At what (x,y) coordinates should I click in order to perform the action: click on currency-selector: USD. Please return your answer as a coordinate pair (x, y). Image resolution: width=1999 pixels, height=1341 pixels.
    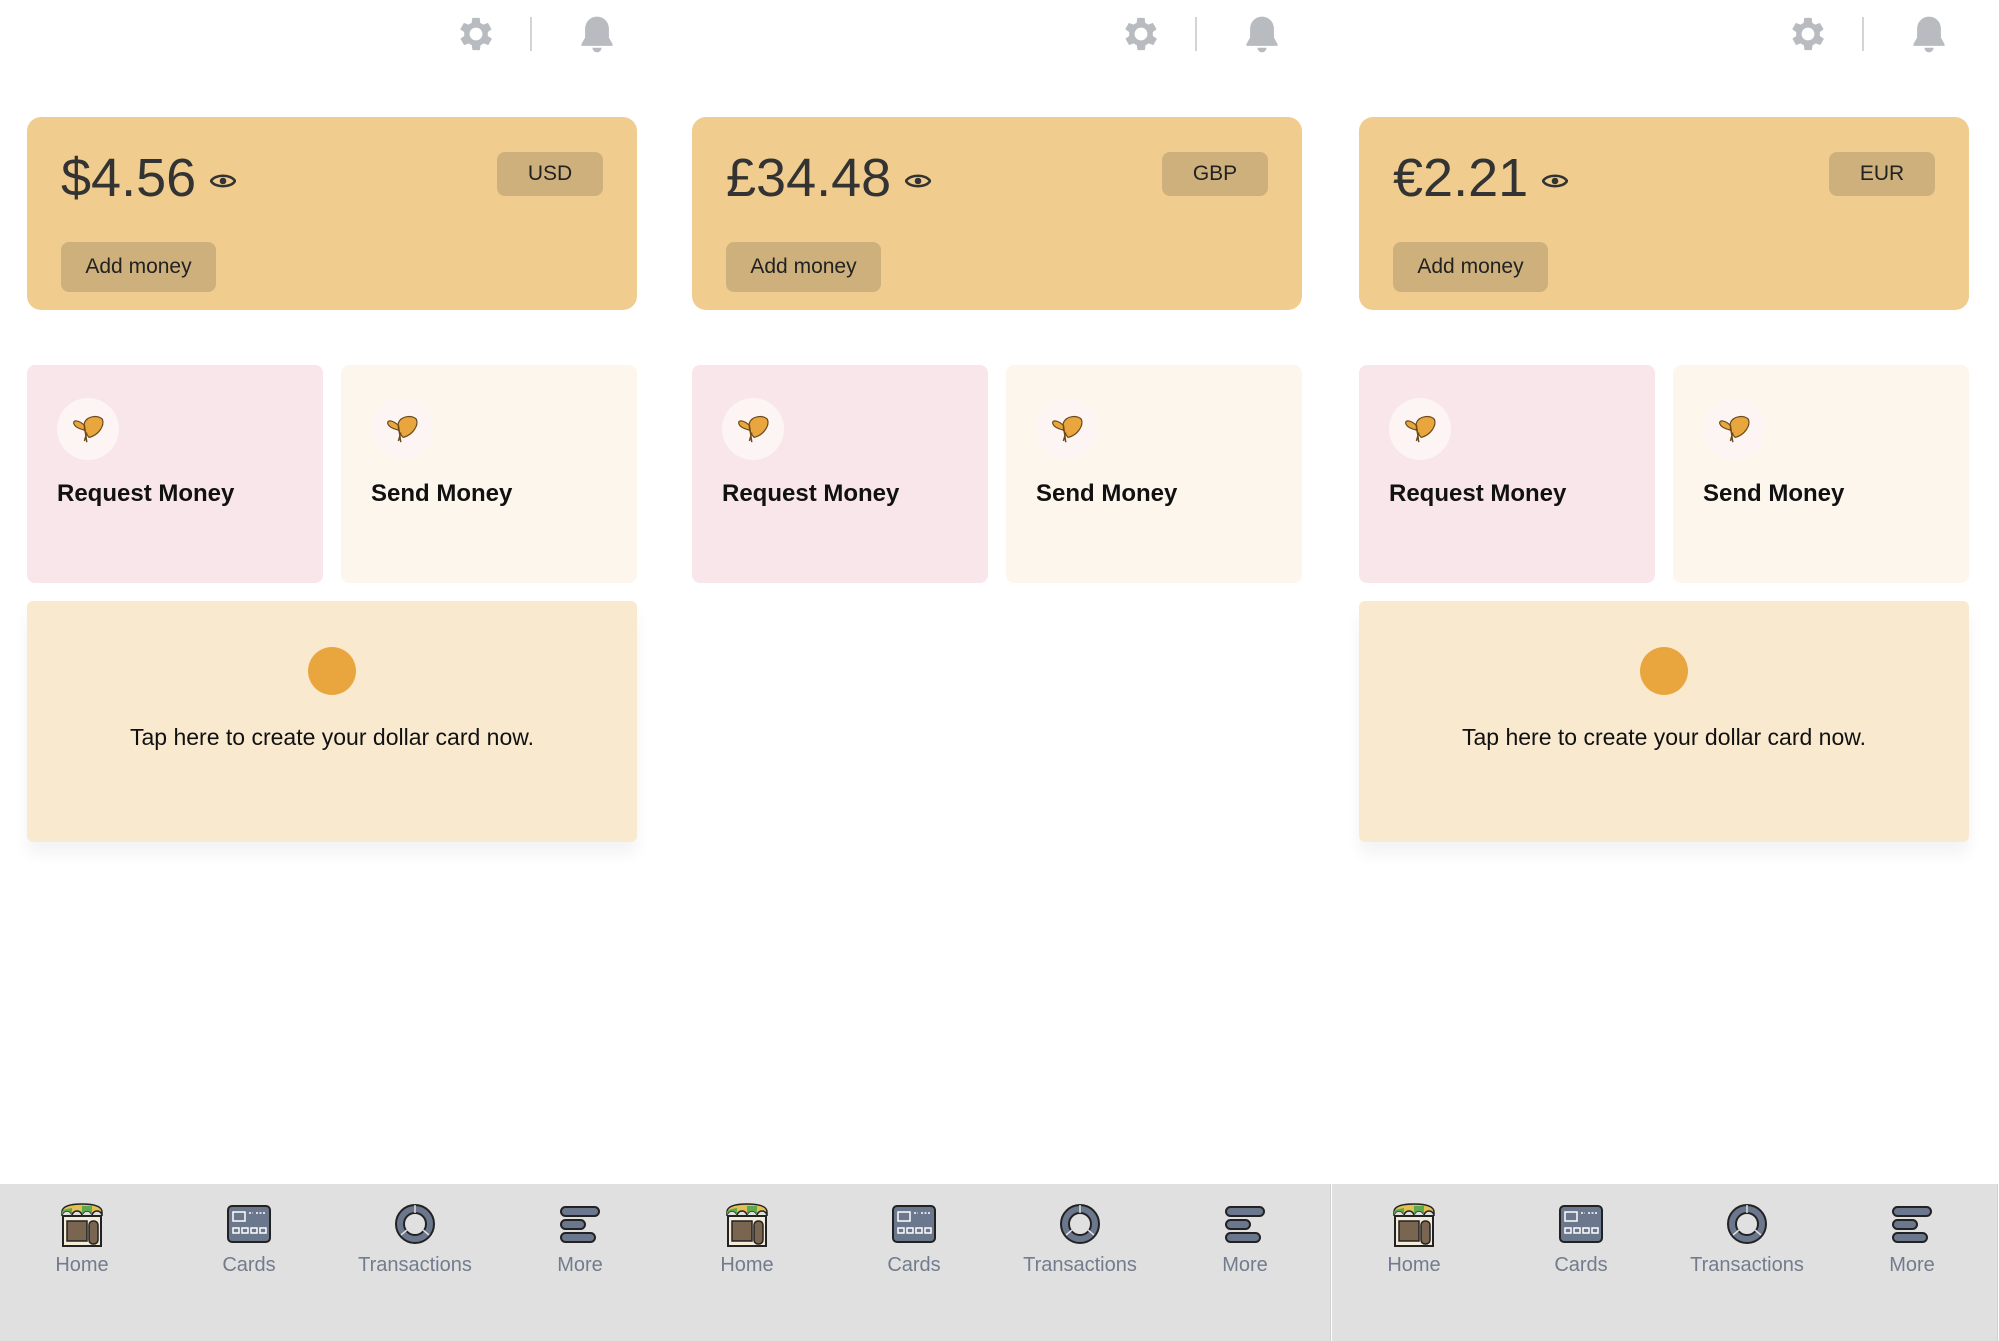
    Looking at the image, I should click on (550, 174).